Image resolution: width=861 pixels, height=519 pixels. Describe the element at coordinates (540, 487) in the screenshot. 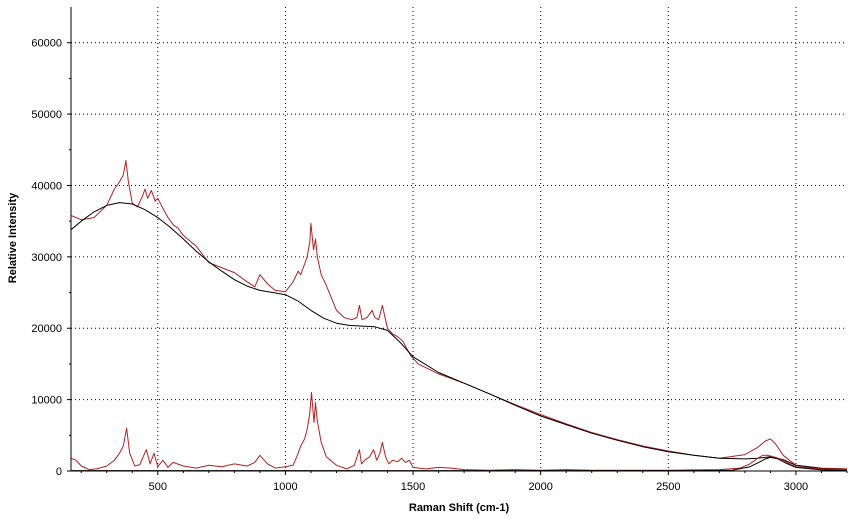

I see `x-tick-label: 2000` at that location.